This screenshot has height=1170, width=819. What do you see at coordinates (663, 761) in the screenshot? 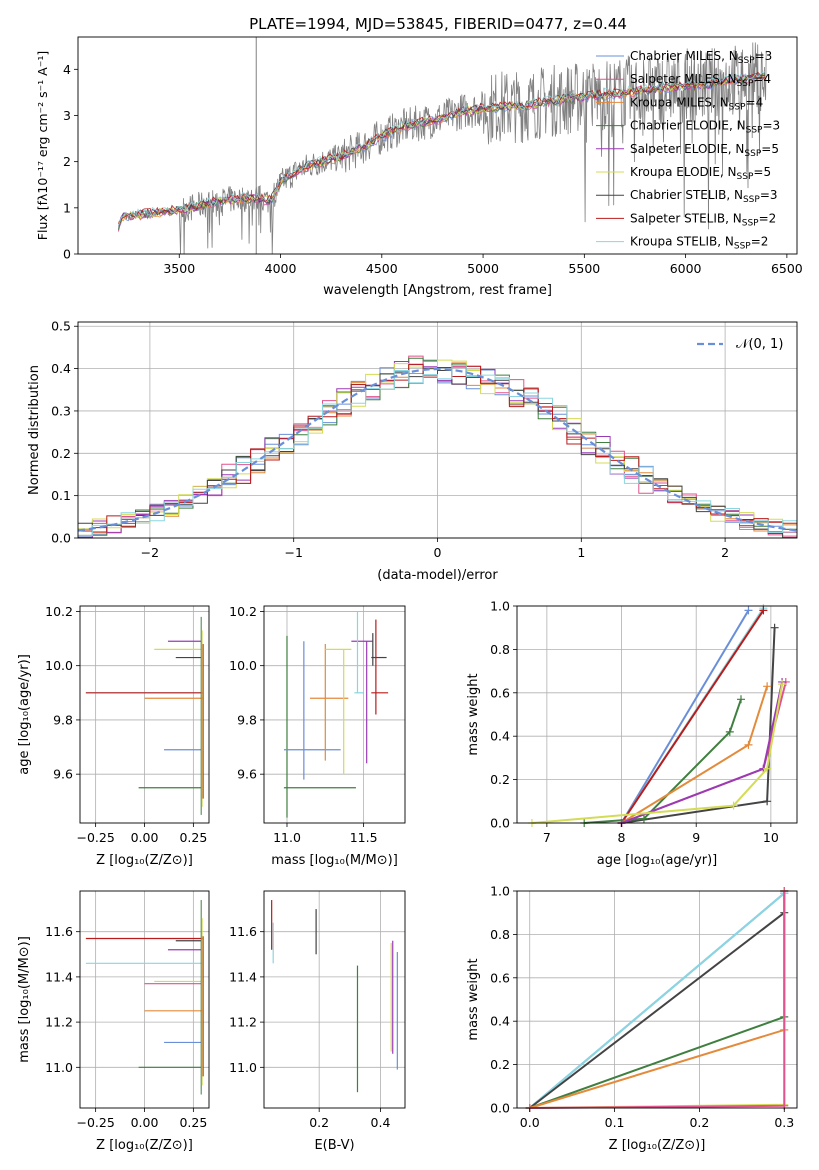
I see `series-chabrier-elodie` at bounding box center [663, 761].